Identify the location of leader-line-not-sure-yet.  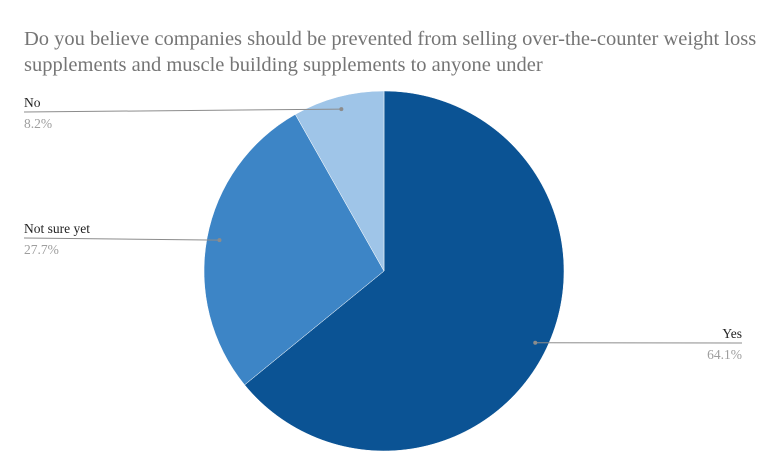
(121, 239).